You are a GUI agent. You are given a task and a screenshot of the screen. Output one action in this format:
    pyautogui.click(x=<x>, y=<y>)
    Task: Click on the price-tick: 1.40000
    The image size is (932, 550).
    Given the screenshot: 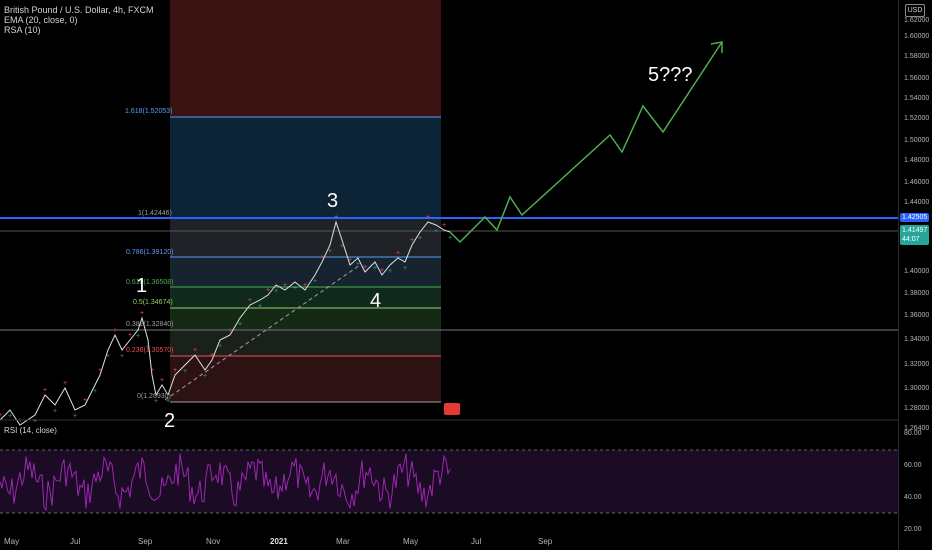 What is the action you would take?
    pyautogui.click(x=917, y=271)
    